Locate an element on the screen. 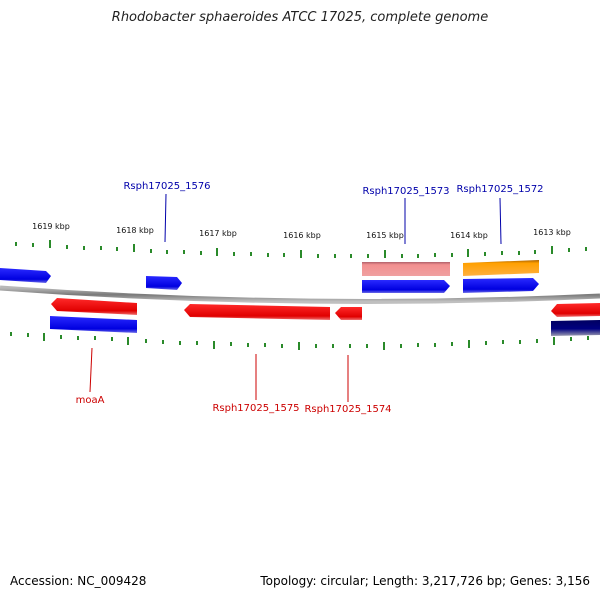 This screenshot has width=600, height=600. outer-tick-ring is located at coordinates (301, 249).